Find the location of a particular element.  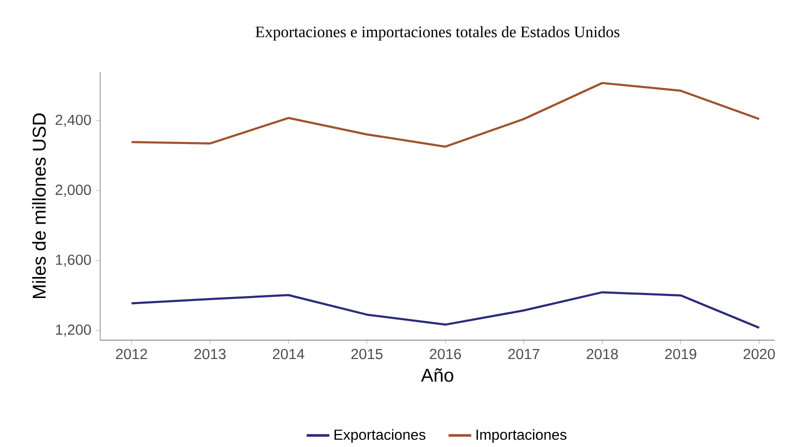

y-tick-label: 2,400 is located at coordinates (73, 120).